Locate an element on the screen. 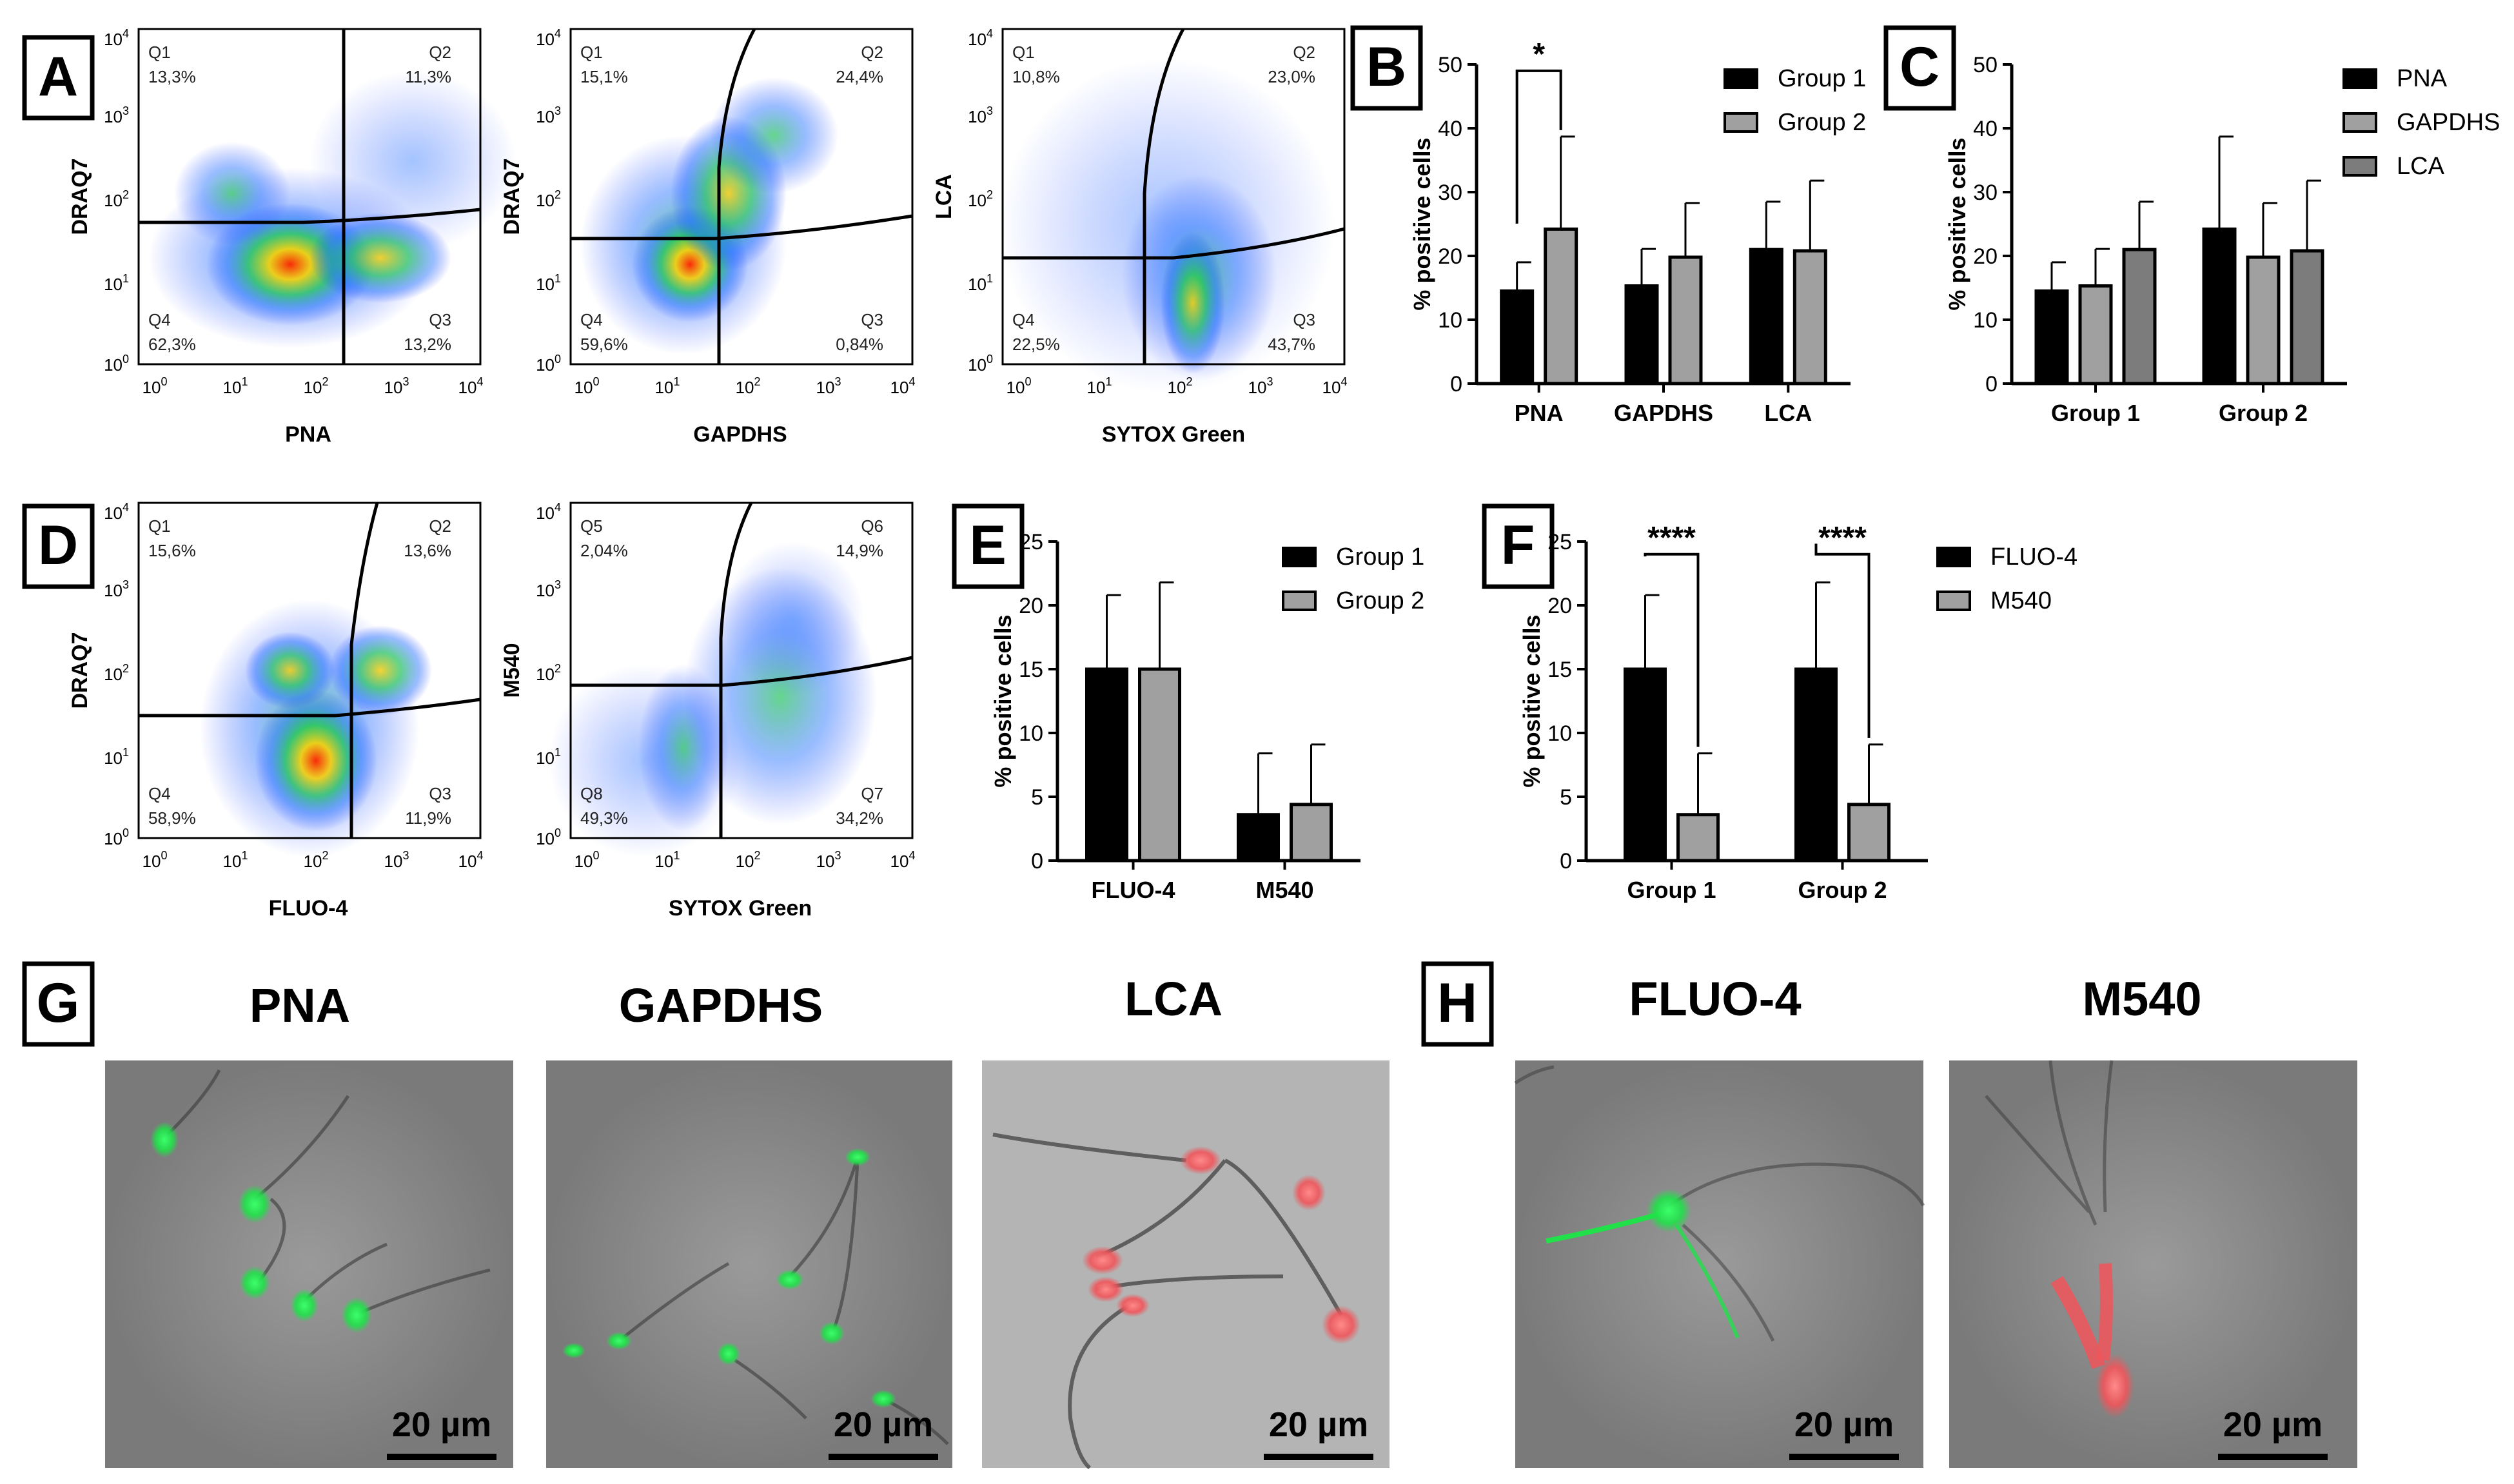 The height and width of the screenshot is (1484, 2514). micrograph-lca: LCA 20 µm is located at coordinates (1186, 1221).